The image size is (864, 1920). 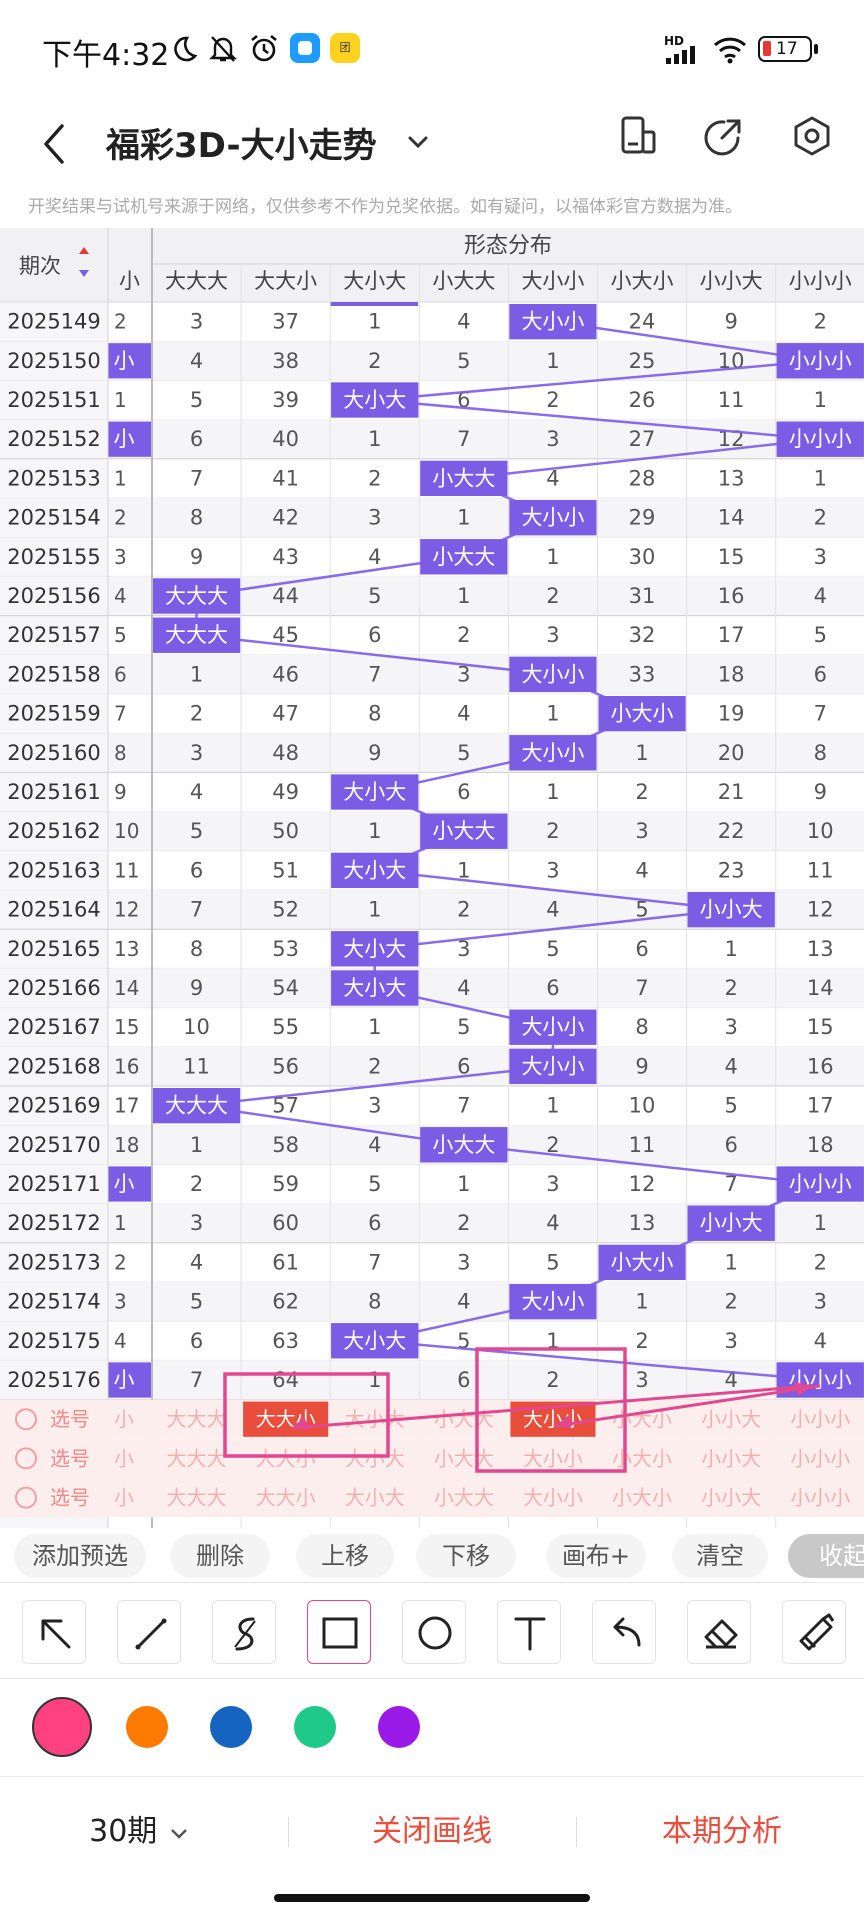 What do you see at coordinates (432, 1898) in the screenshot?
I see `home-indicator` at bounding box center [432, 1898].